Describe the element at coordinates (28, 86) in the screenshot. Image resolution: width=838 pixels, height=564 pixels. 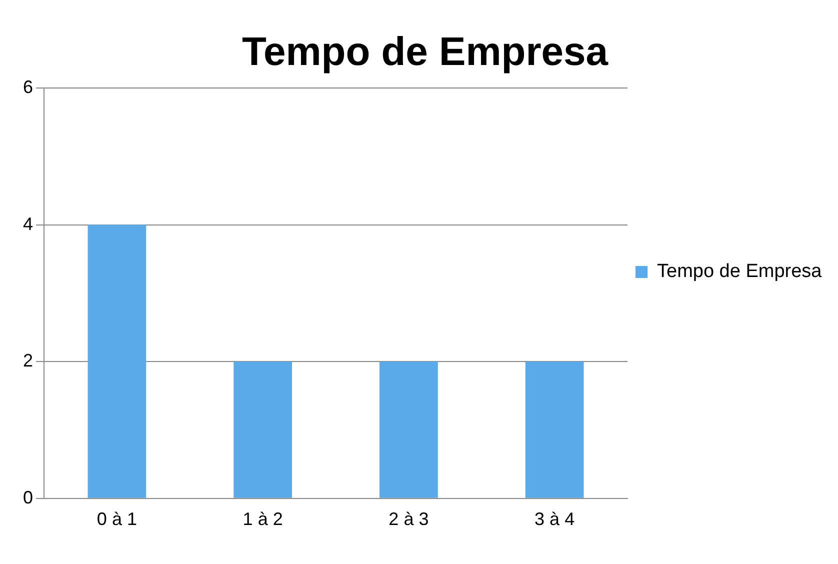
I see `y-tick-label: 6` at that location.